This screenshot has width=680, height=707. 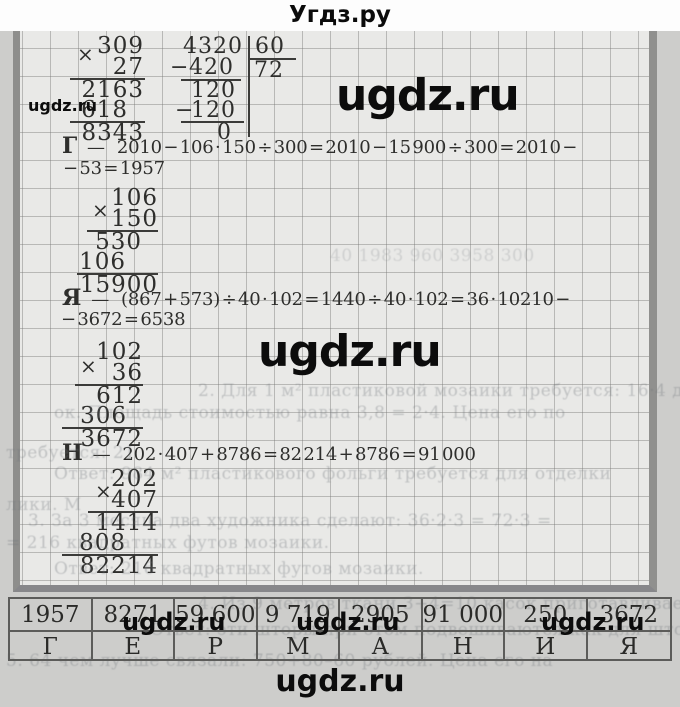 I want to click on column-multiplication-202x407: × 202 407 1414 808 82214, so click(x=110, y=522).